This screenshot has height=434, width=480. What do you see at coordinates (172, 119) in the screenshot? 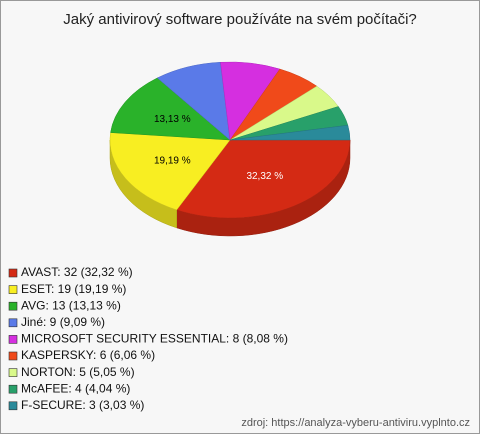
I see `slice-label: 13,13 %` at bounding box center [172, 119].